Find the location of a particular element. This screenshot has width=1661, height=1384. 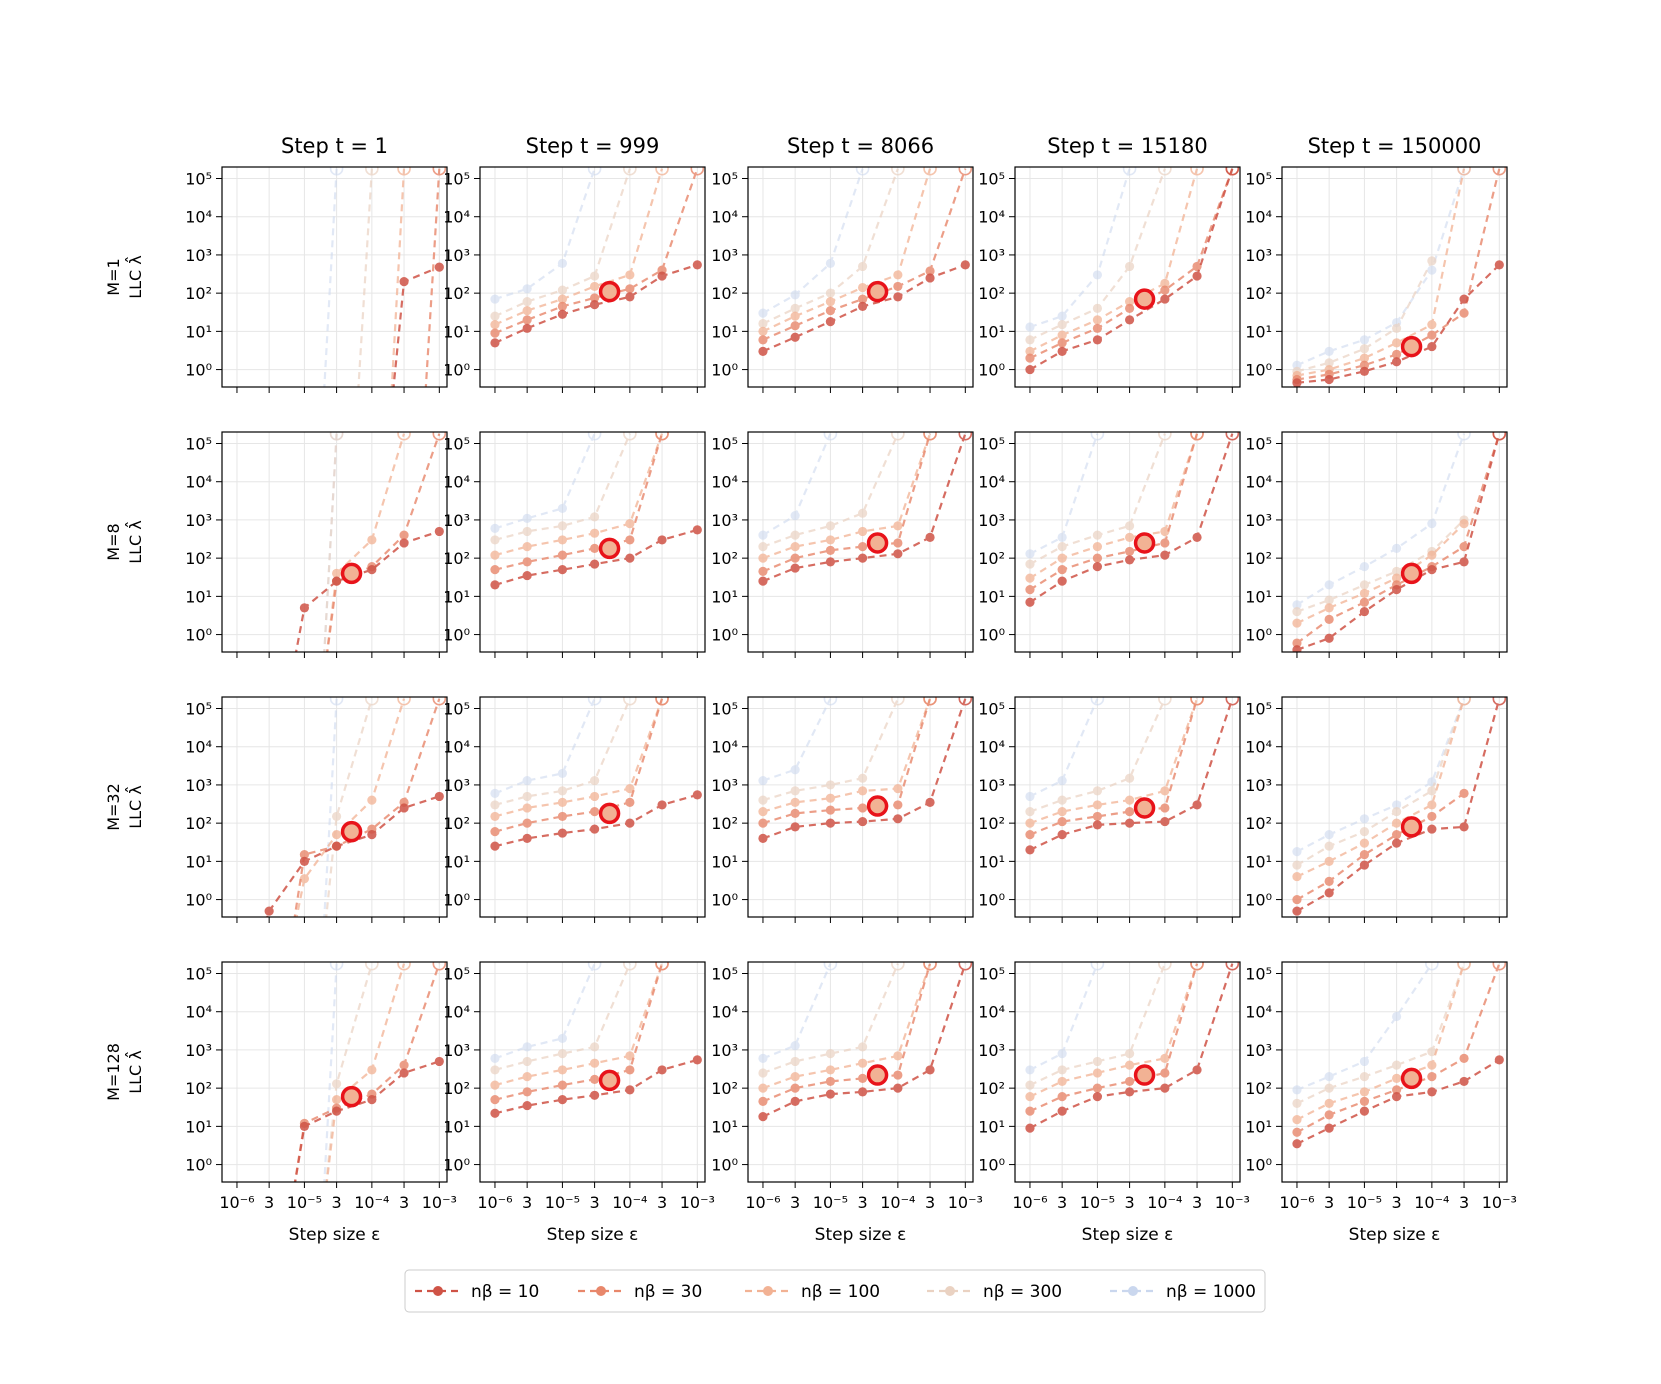

column-title: Step t = 999 is located at coordinates (593, 146).